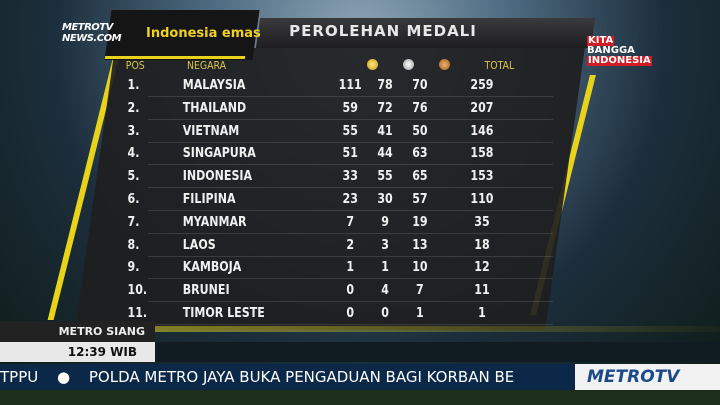 This screenshot has width=720, height=405. What do you see at coordinates (385, 108) in the screenshot?
I see `cell-silver: 72` at bounding box center [385, 108].